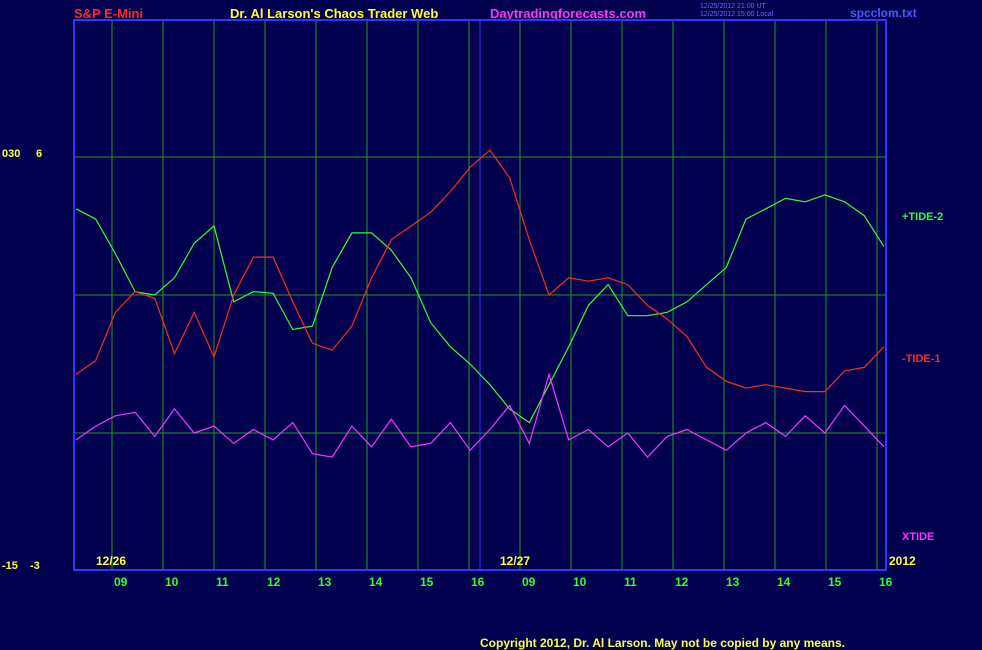 The image size is (982, 650). I want to click on website-link: Daytradingforecasts.com, so click(568, 13).